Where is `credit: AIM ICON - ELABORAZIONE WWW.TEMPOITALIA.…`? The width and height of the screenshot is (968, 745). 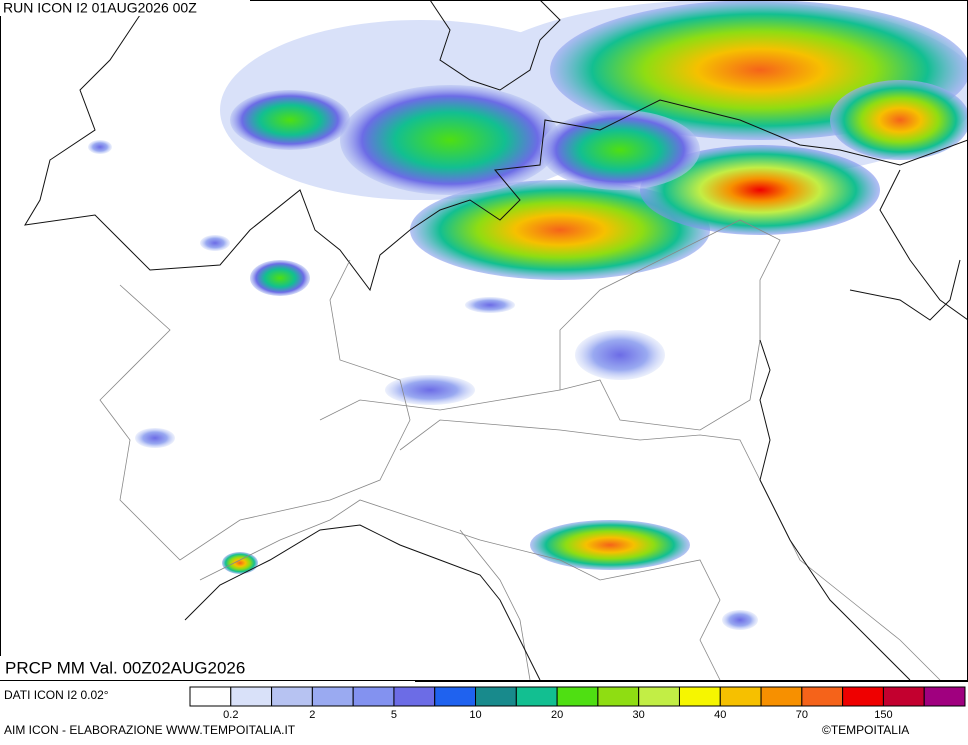
credit: AIM ICON - ELABORAZIONE WWW.TEMPOITALIA.… is located at coordinates (150, 730).